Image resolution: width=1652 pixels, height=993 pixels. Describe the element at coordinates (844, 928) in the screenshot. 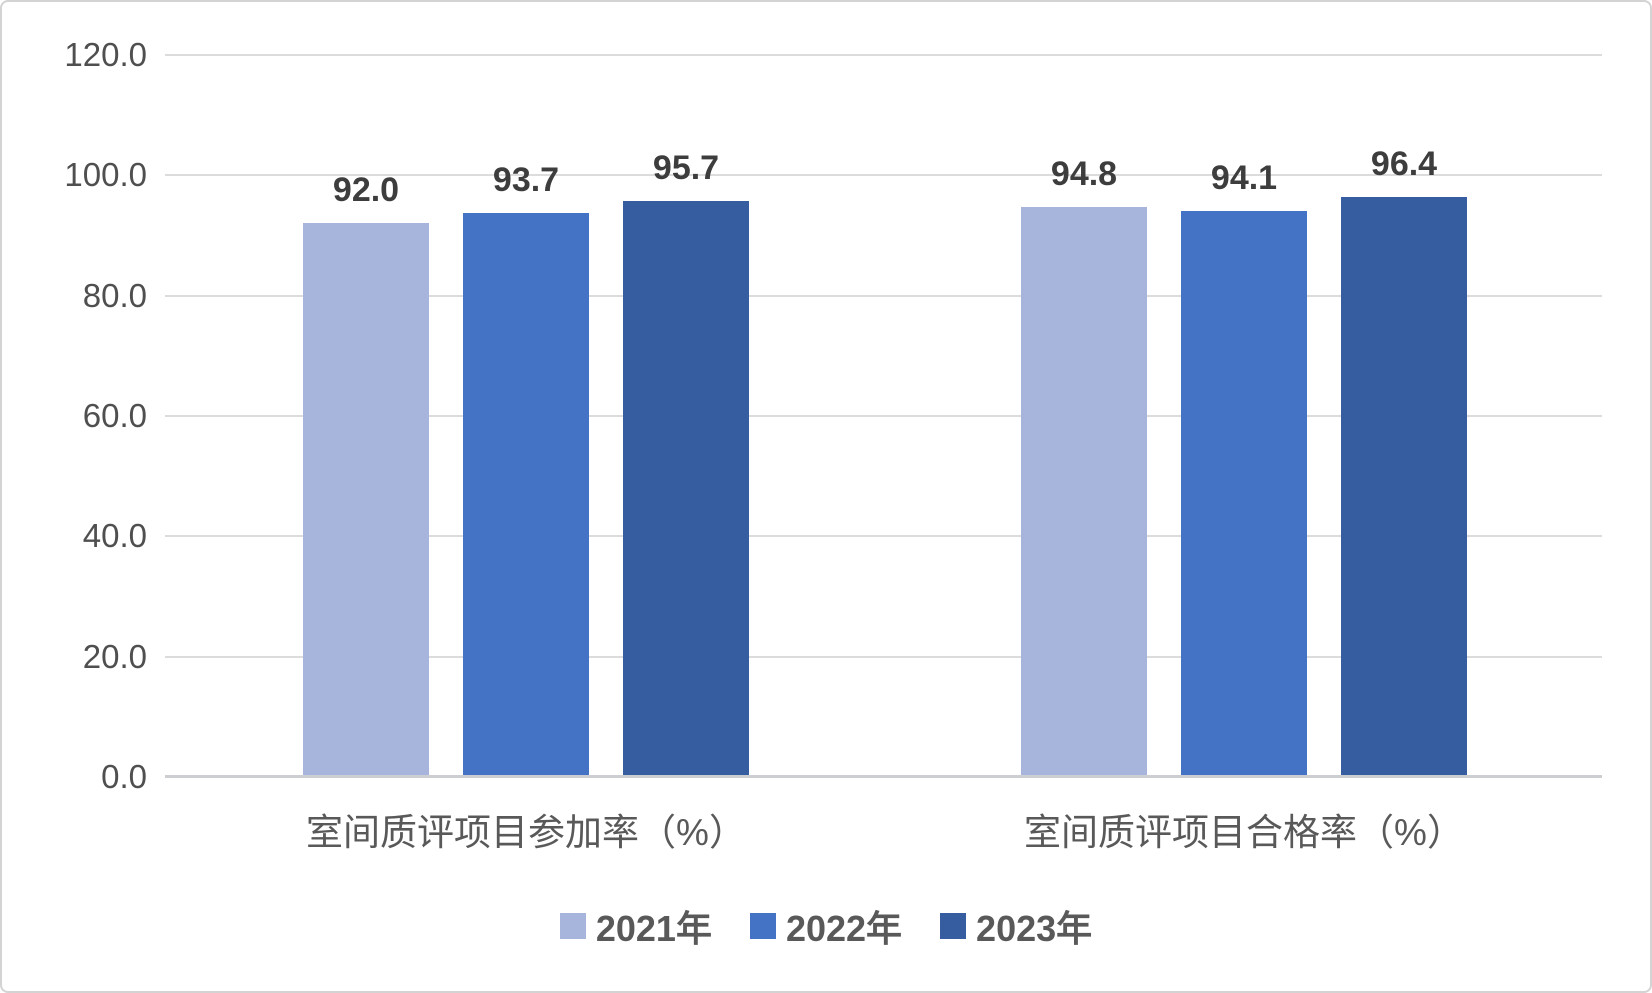

I see `legend-label-2022: 2022年` at that location.